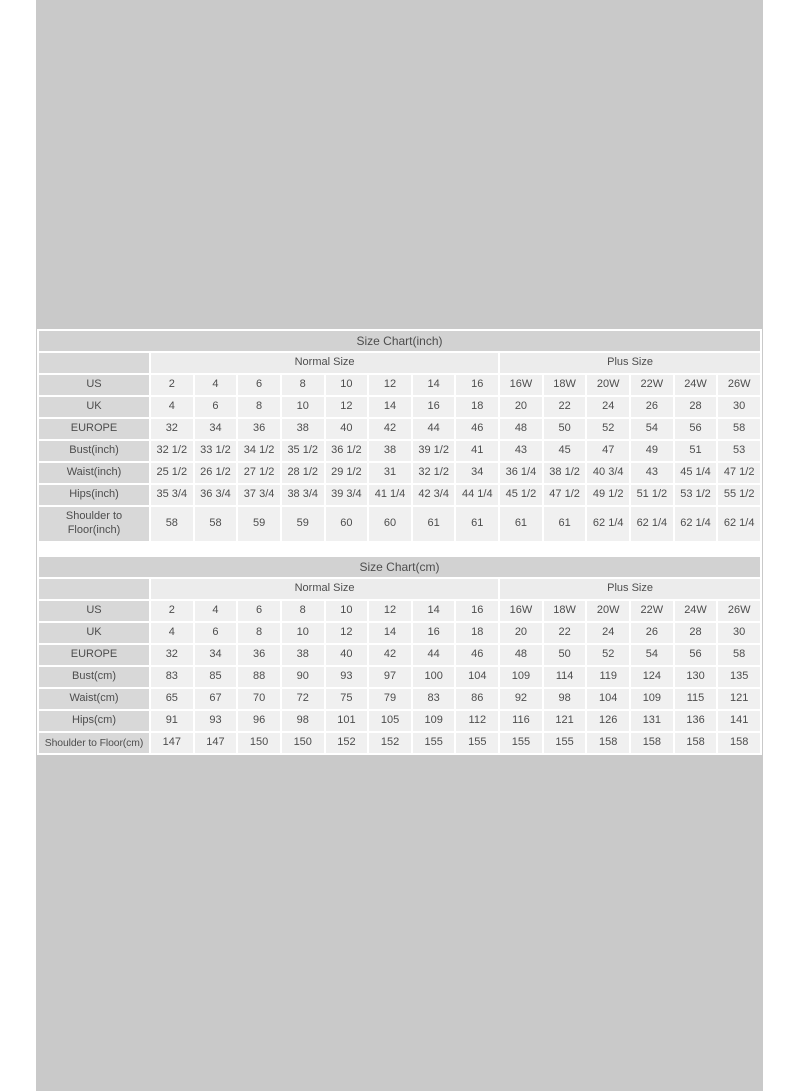 Image resolution: width=800 pixels, height=1091 pixels. What do you see at coordinates (433, 495) in the screenshot?
I see `size-value-cell: 42 3/4` at bounding box center [433, 495].